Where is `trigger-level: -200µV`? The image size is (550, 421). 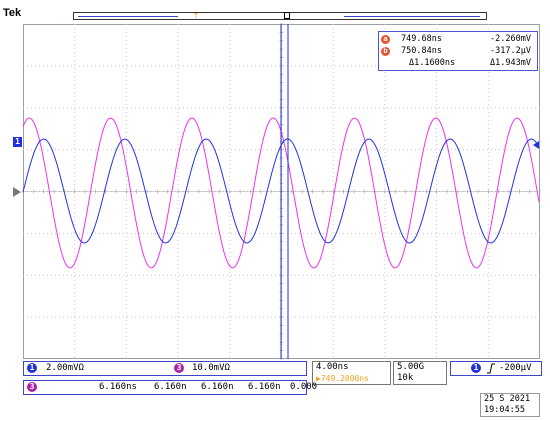
trigger-level: -200µV is located at coordinates (515, 368).